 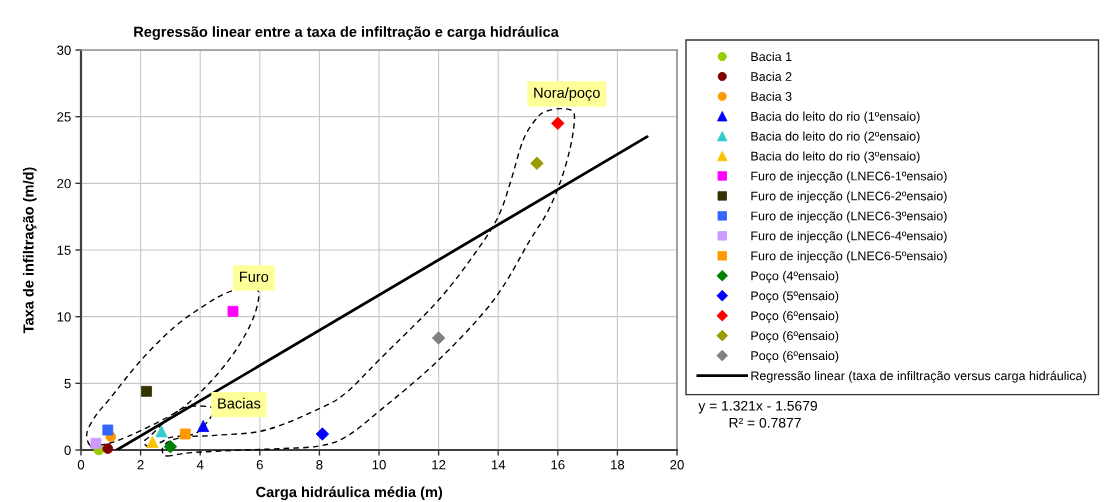 What do you see at coordinates (319, 465) in the screenshot?
I see `x-tick-label: 8` at bounding box center [319, 465].